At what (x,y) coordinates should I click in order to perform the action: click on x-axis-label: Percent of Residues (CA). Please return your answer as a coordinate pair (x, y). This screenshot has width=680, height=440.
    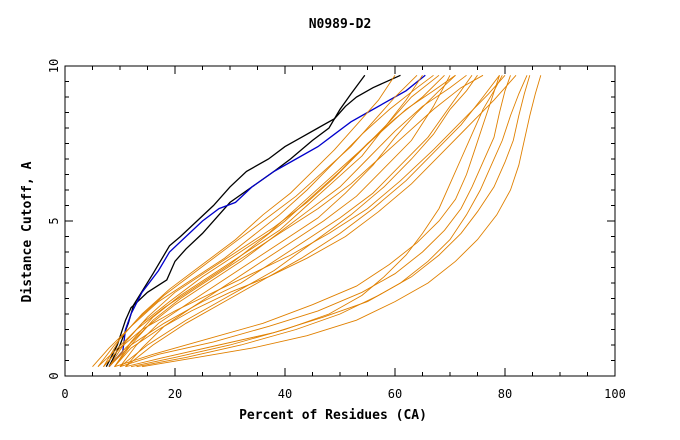
    Looking at the image, I should click on (333, 415).